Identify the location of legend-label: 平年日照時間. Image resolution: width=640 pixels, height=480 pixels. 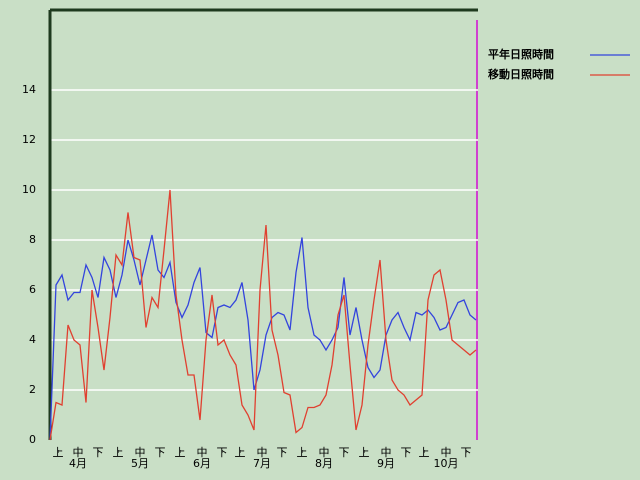
(521, 54).